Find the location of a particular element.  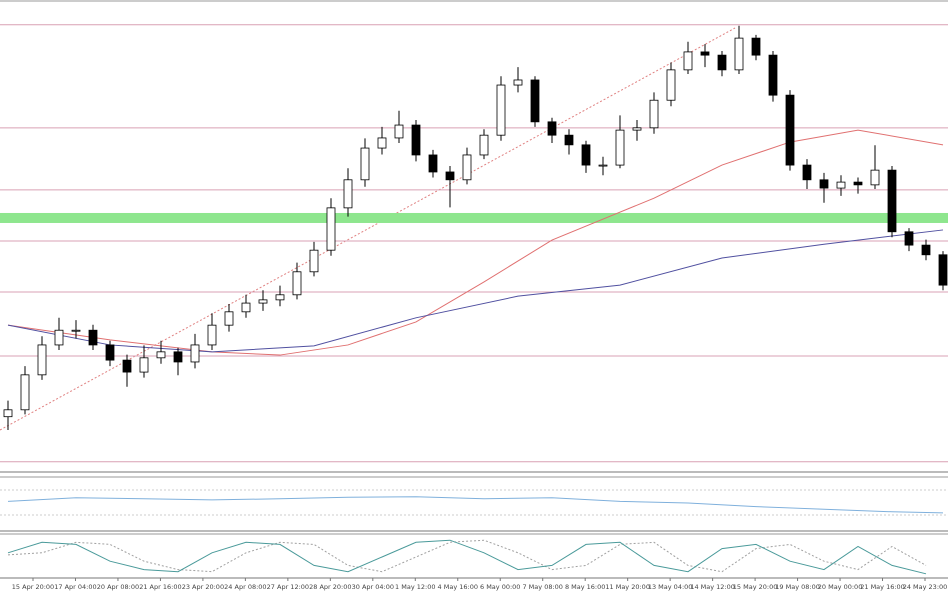

time-label: 23 Apr 20:00 is located at coordinates (203, 587).